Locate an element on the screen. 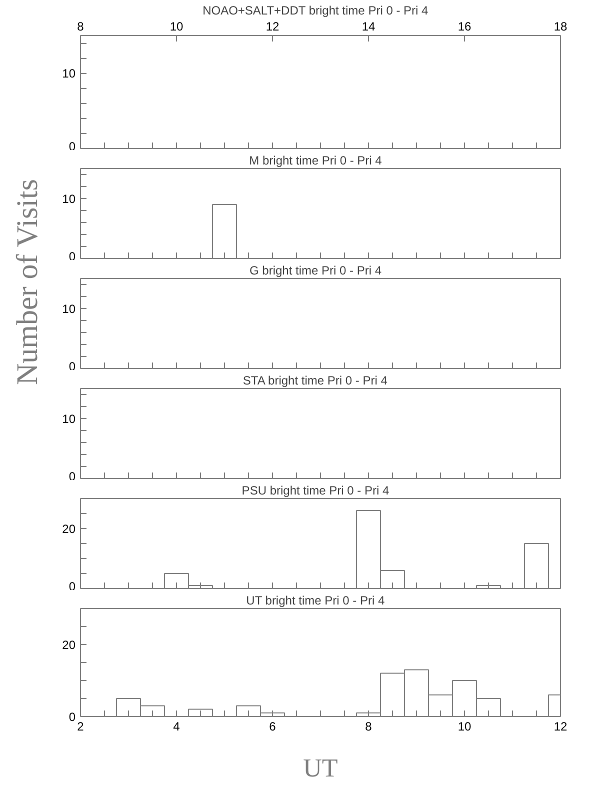 This screenshot has height=792, width=612. chart-title: G bright time Pri 0 - Pri 4 is located at coordinates (315, 271).